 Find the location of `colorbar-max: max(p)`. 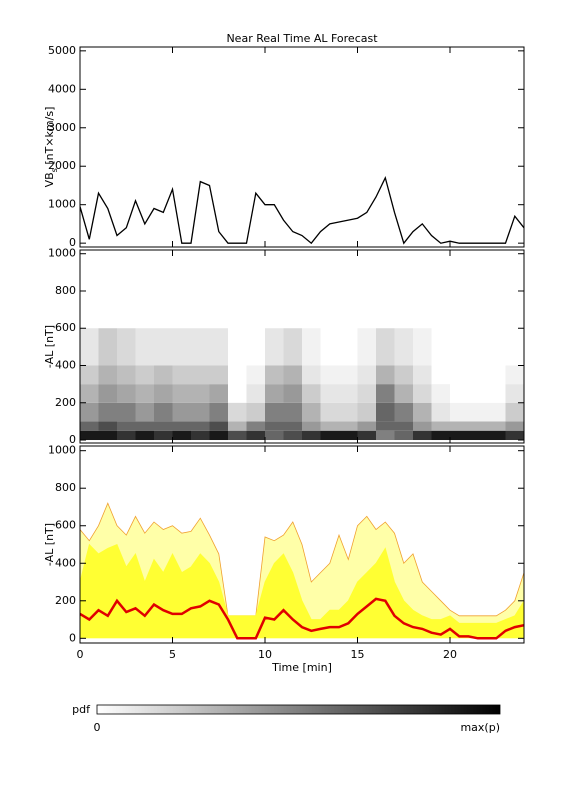

colorbar-max: max(p) is located at coordinates (480, 727).